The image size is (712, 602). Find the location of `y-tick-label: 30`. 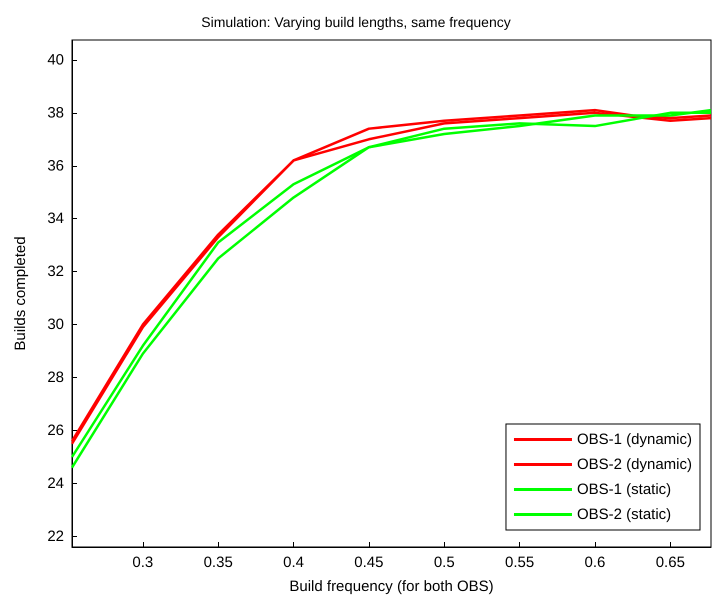

y-tick-label: 30 is located at coordinates (55, 325).